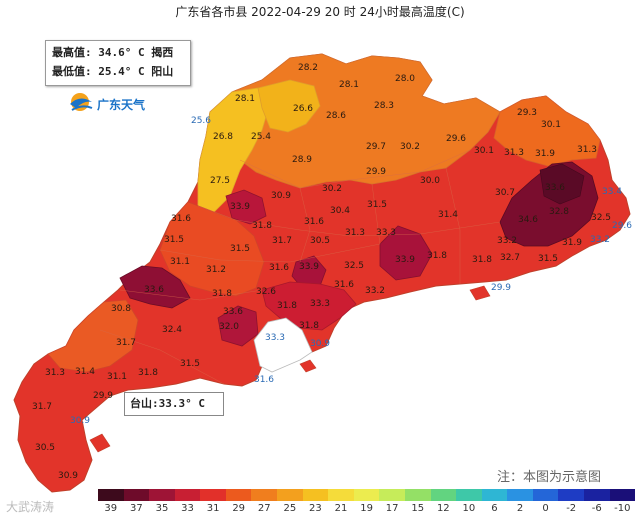 The width and height of the screenshot is (640, 519). Describe the element at coordinates (406, 253) in the screenshot. I see `hotspot-center` at that location.